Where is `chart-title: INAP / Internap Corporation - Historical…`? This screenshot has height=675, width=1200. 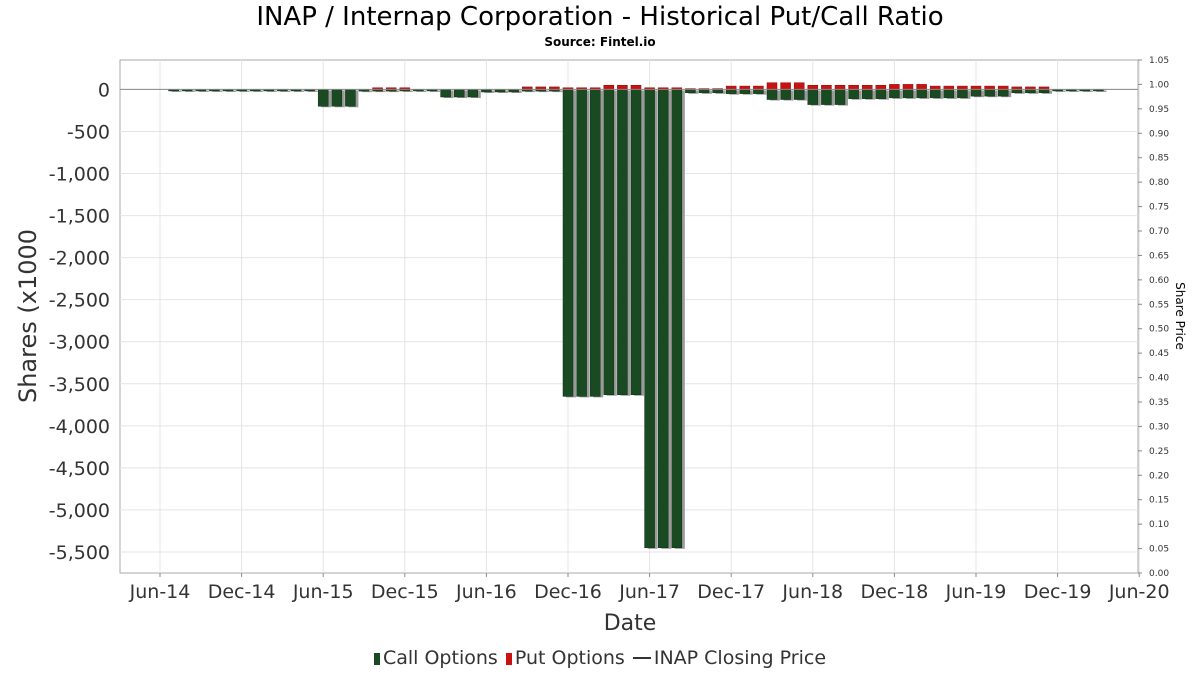 chart-title: INAP / Internap Corporation - Historical… is located at coordinates (600, 17).